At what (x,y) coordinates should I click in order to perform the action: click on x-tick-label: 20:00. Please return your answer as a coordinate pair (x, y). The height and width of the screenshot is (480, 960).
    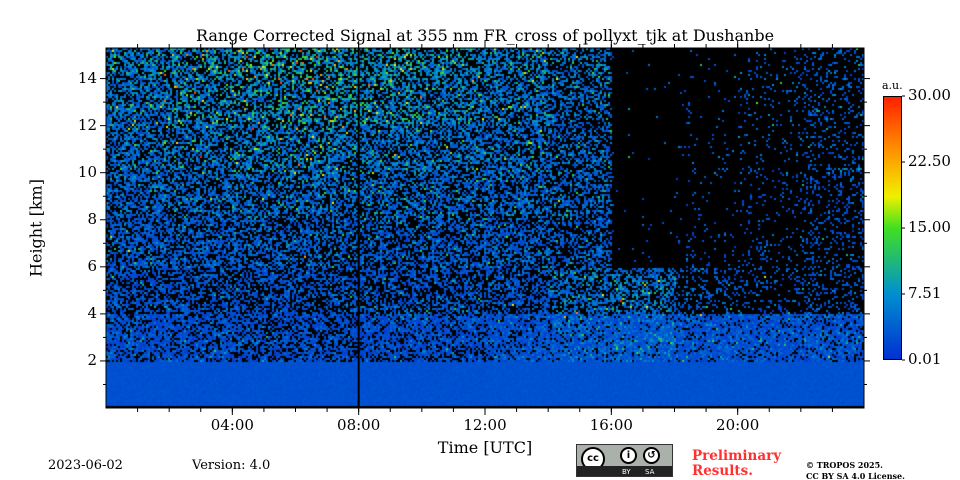
    Looking at the image, I should click on (738, 425).